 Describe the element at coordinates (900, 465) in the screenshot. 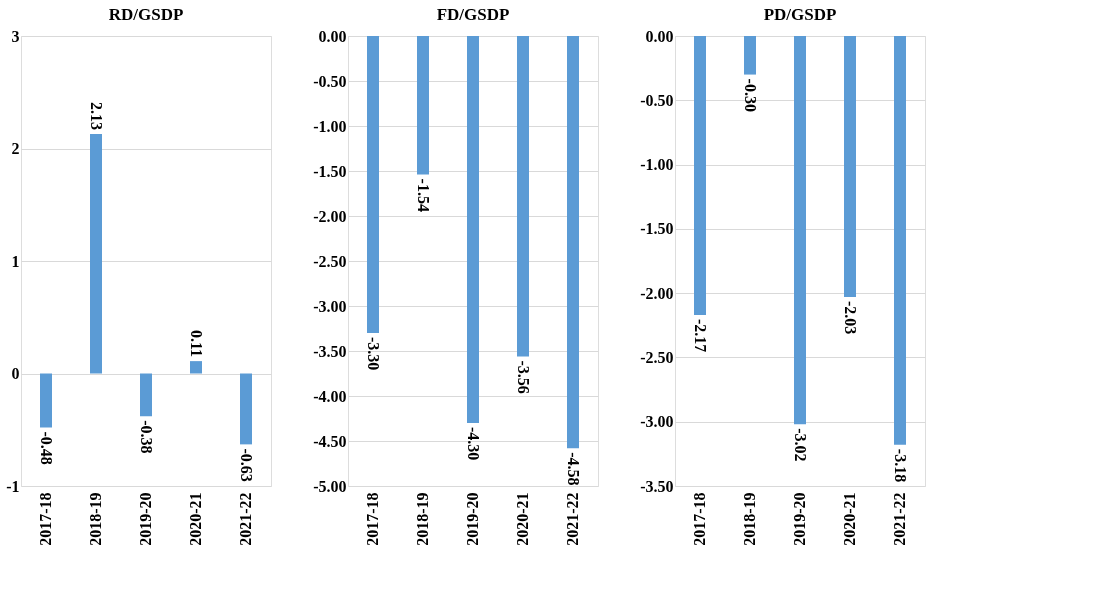

I see `data-label: -3.18` at that location.